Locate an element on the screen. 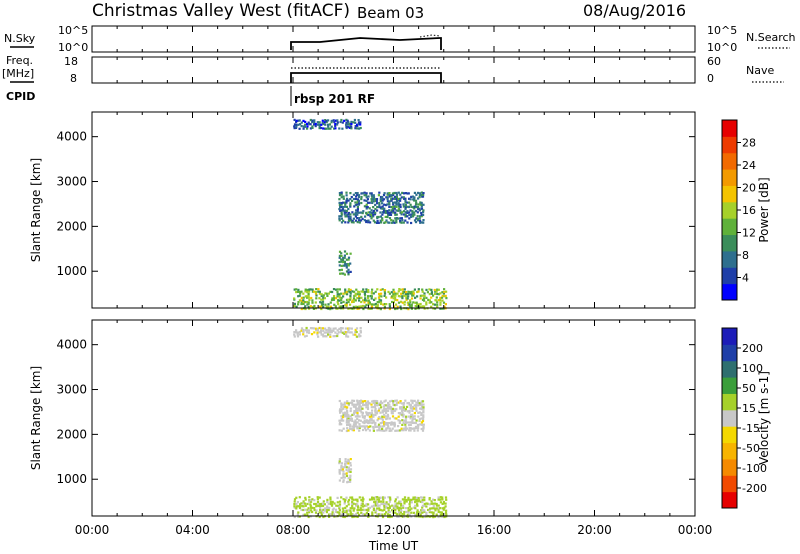  beam-label: Beam 03 is located at coordinates (390, 13).